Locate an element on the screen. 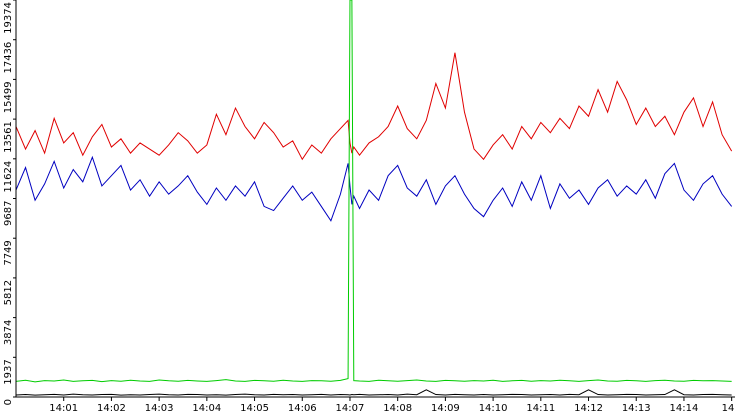  x-tick-label: 14:01 is located at coordinates (63, 408).